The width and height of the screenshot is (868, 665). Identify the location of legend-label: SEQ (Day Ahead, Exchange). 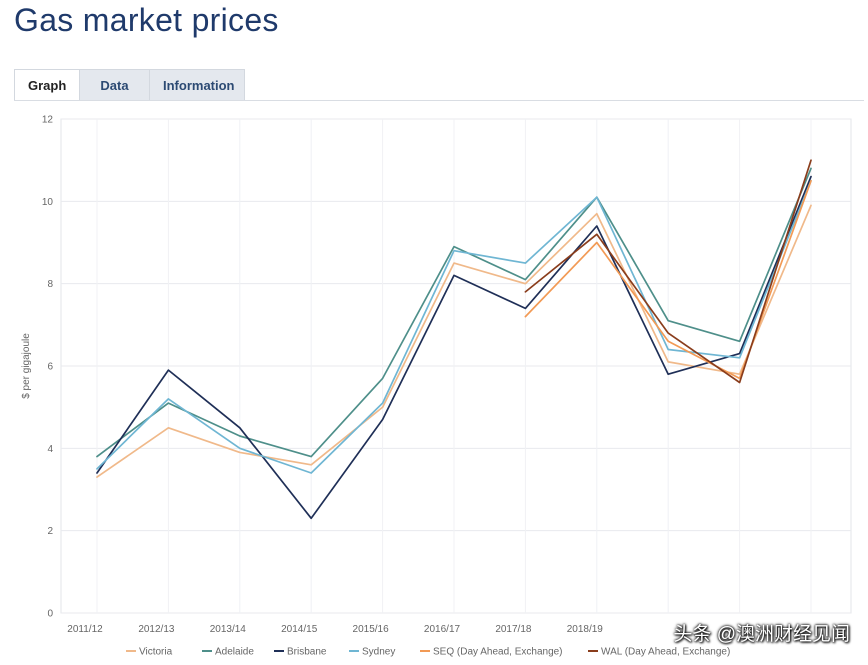
(498, 652).